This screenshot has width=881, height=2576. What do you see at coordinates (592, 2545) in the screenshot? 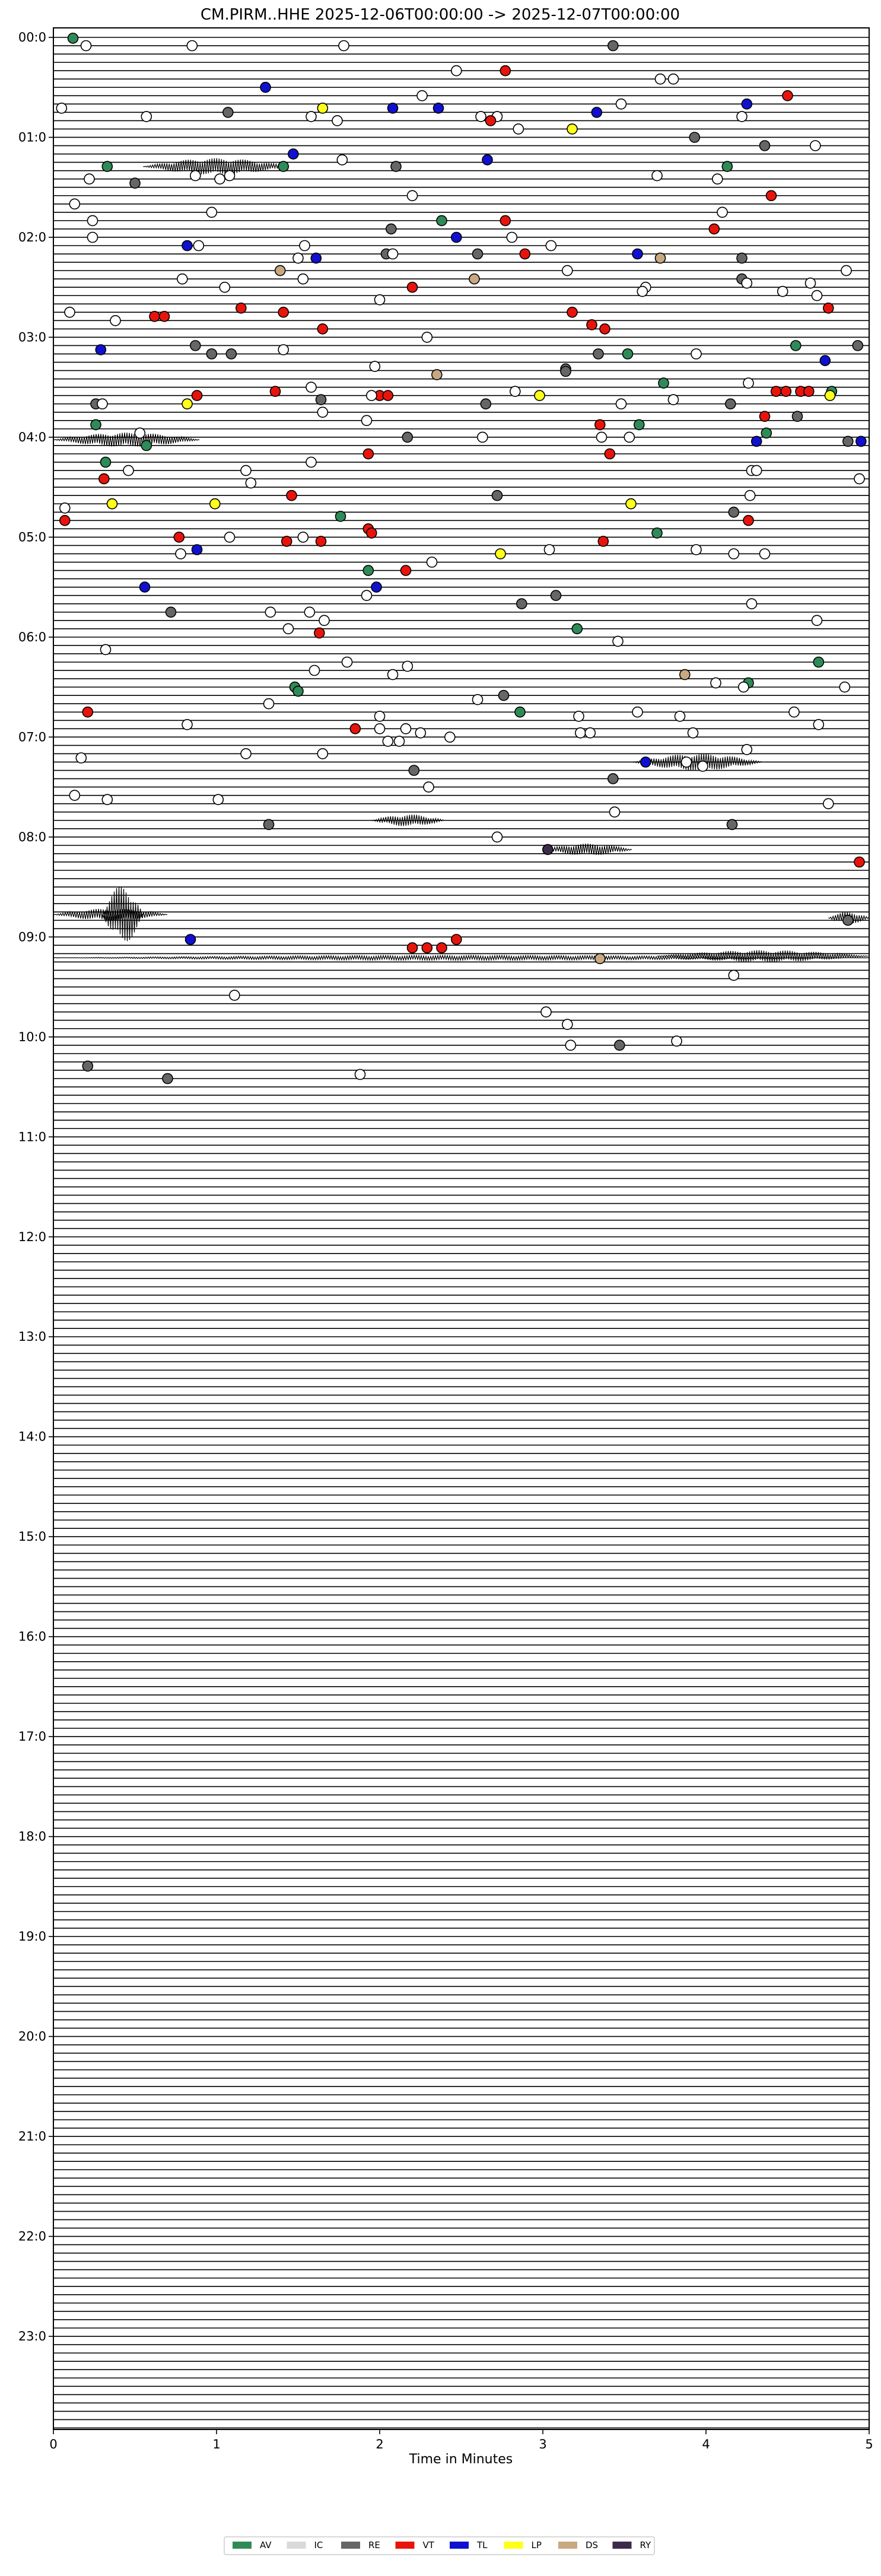
I see `legend-label: DS` at bounding box center [592, 2545].